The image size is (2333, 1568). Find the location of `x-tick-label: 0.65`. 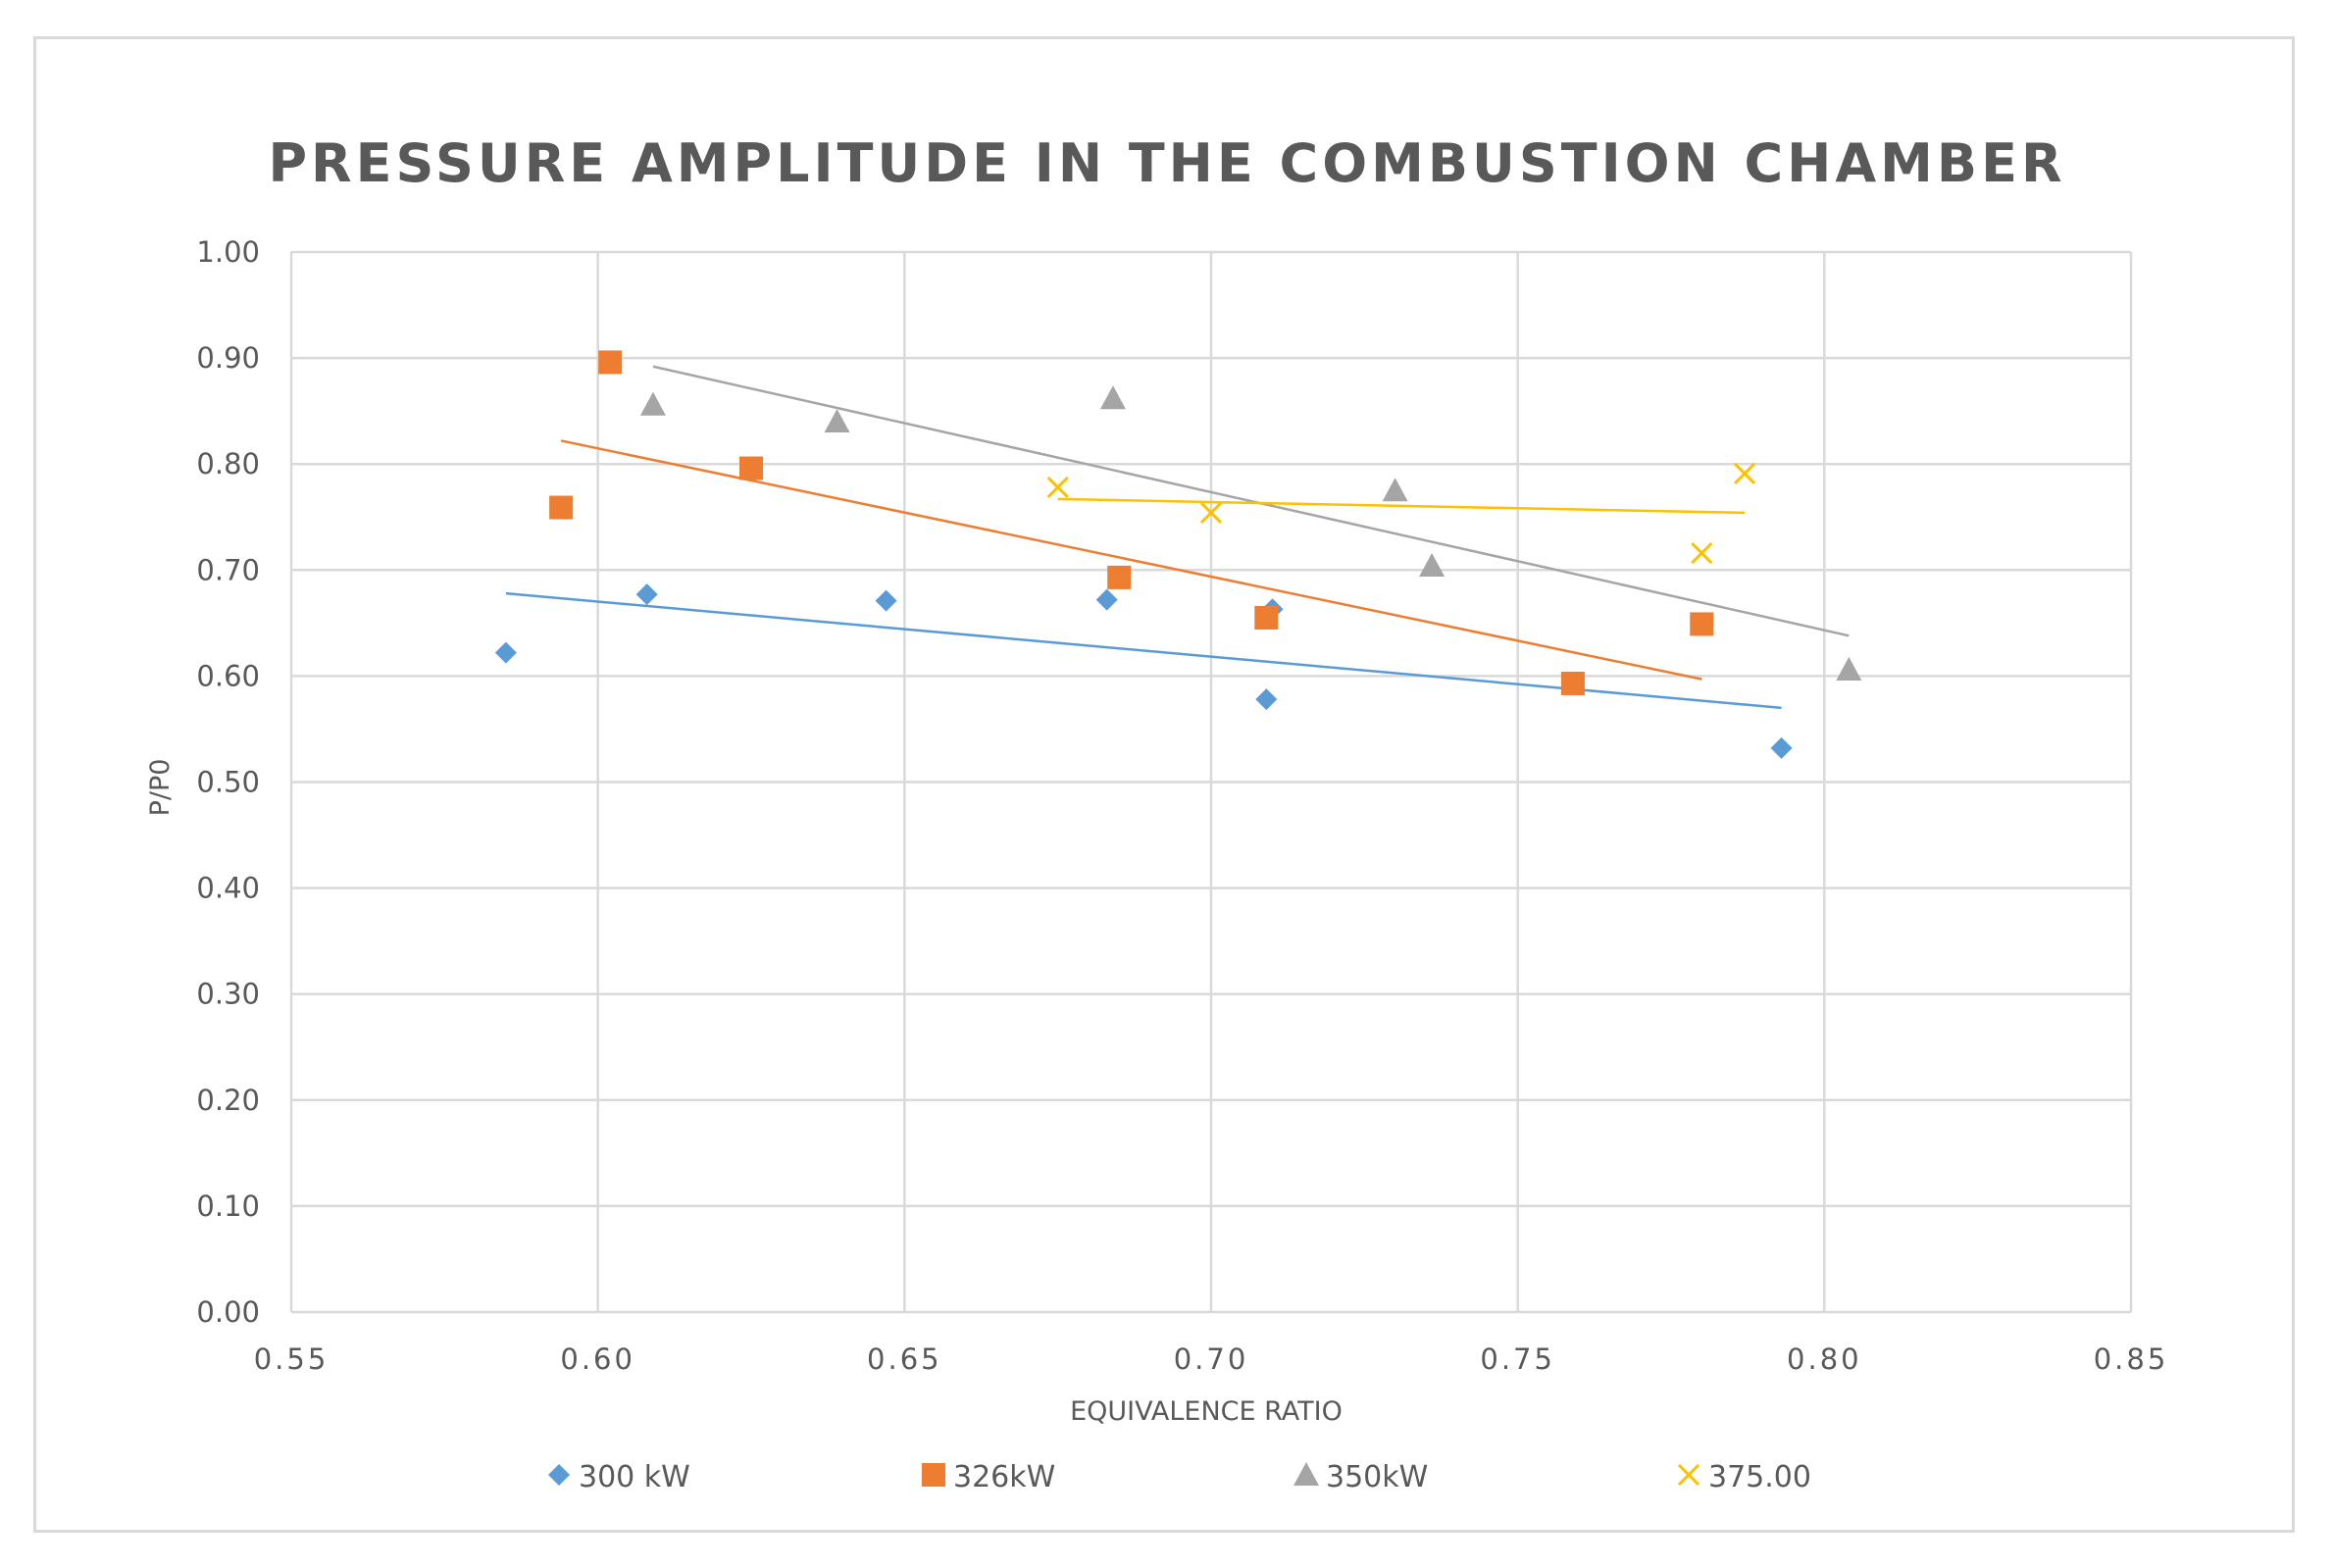

x-tick-label: 0.65 is located at coordinates (904, 1359).